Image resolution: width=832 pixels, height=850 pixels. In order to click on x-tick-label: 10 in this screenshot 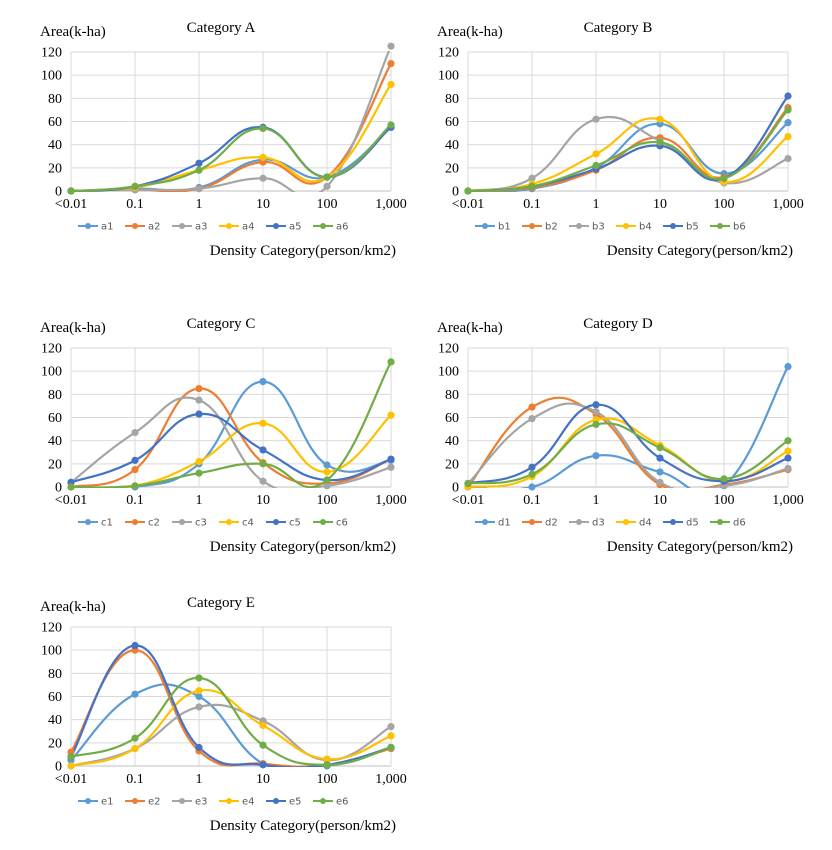, I will do `click(660, 204)`.